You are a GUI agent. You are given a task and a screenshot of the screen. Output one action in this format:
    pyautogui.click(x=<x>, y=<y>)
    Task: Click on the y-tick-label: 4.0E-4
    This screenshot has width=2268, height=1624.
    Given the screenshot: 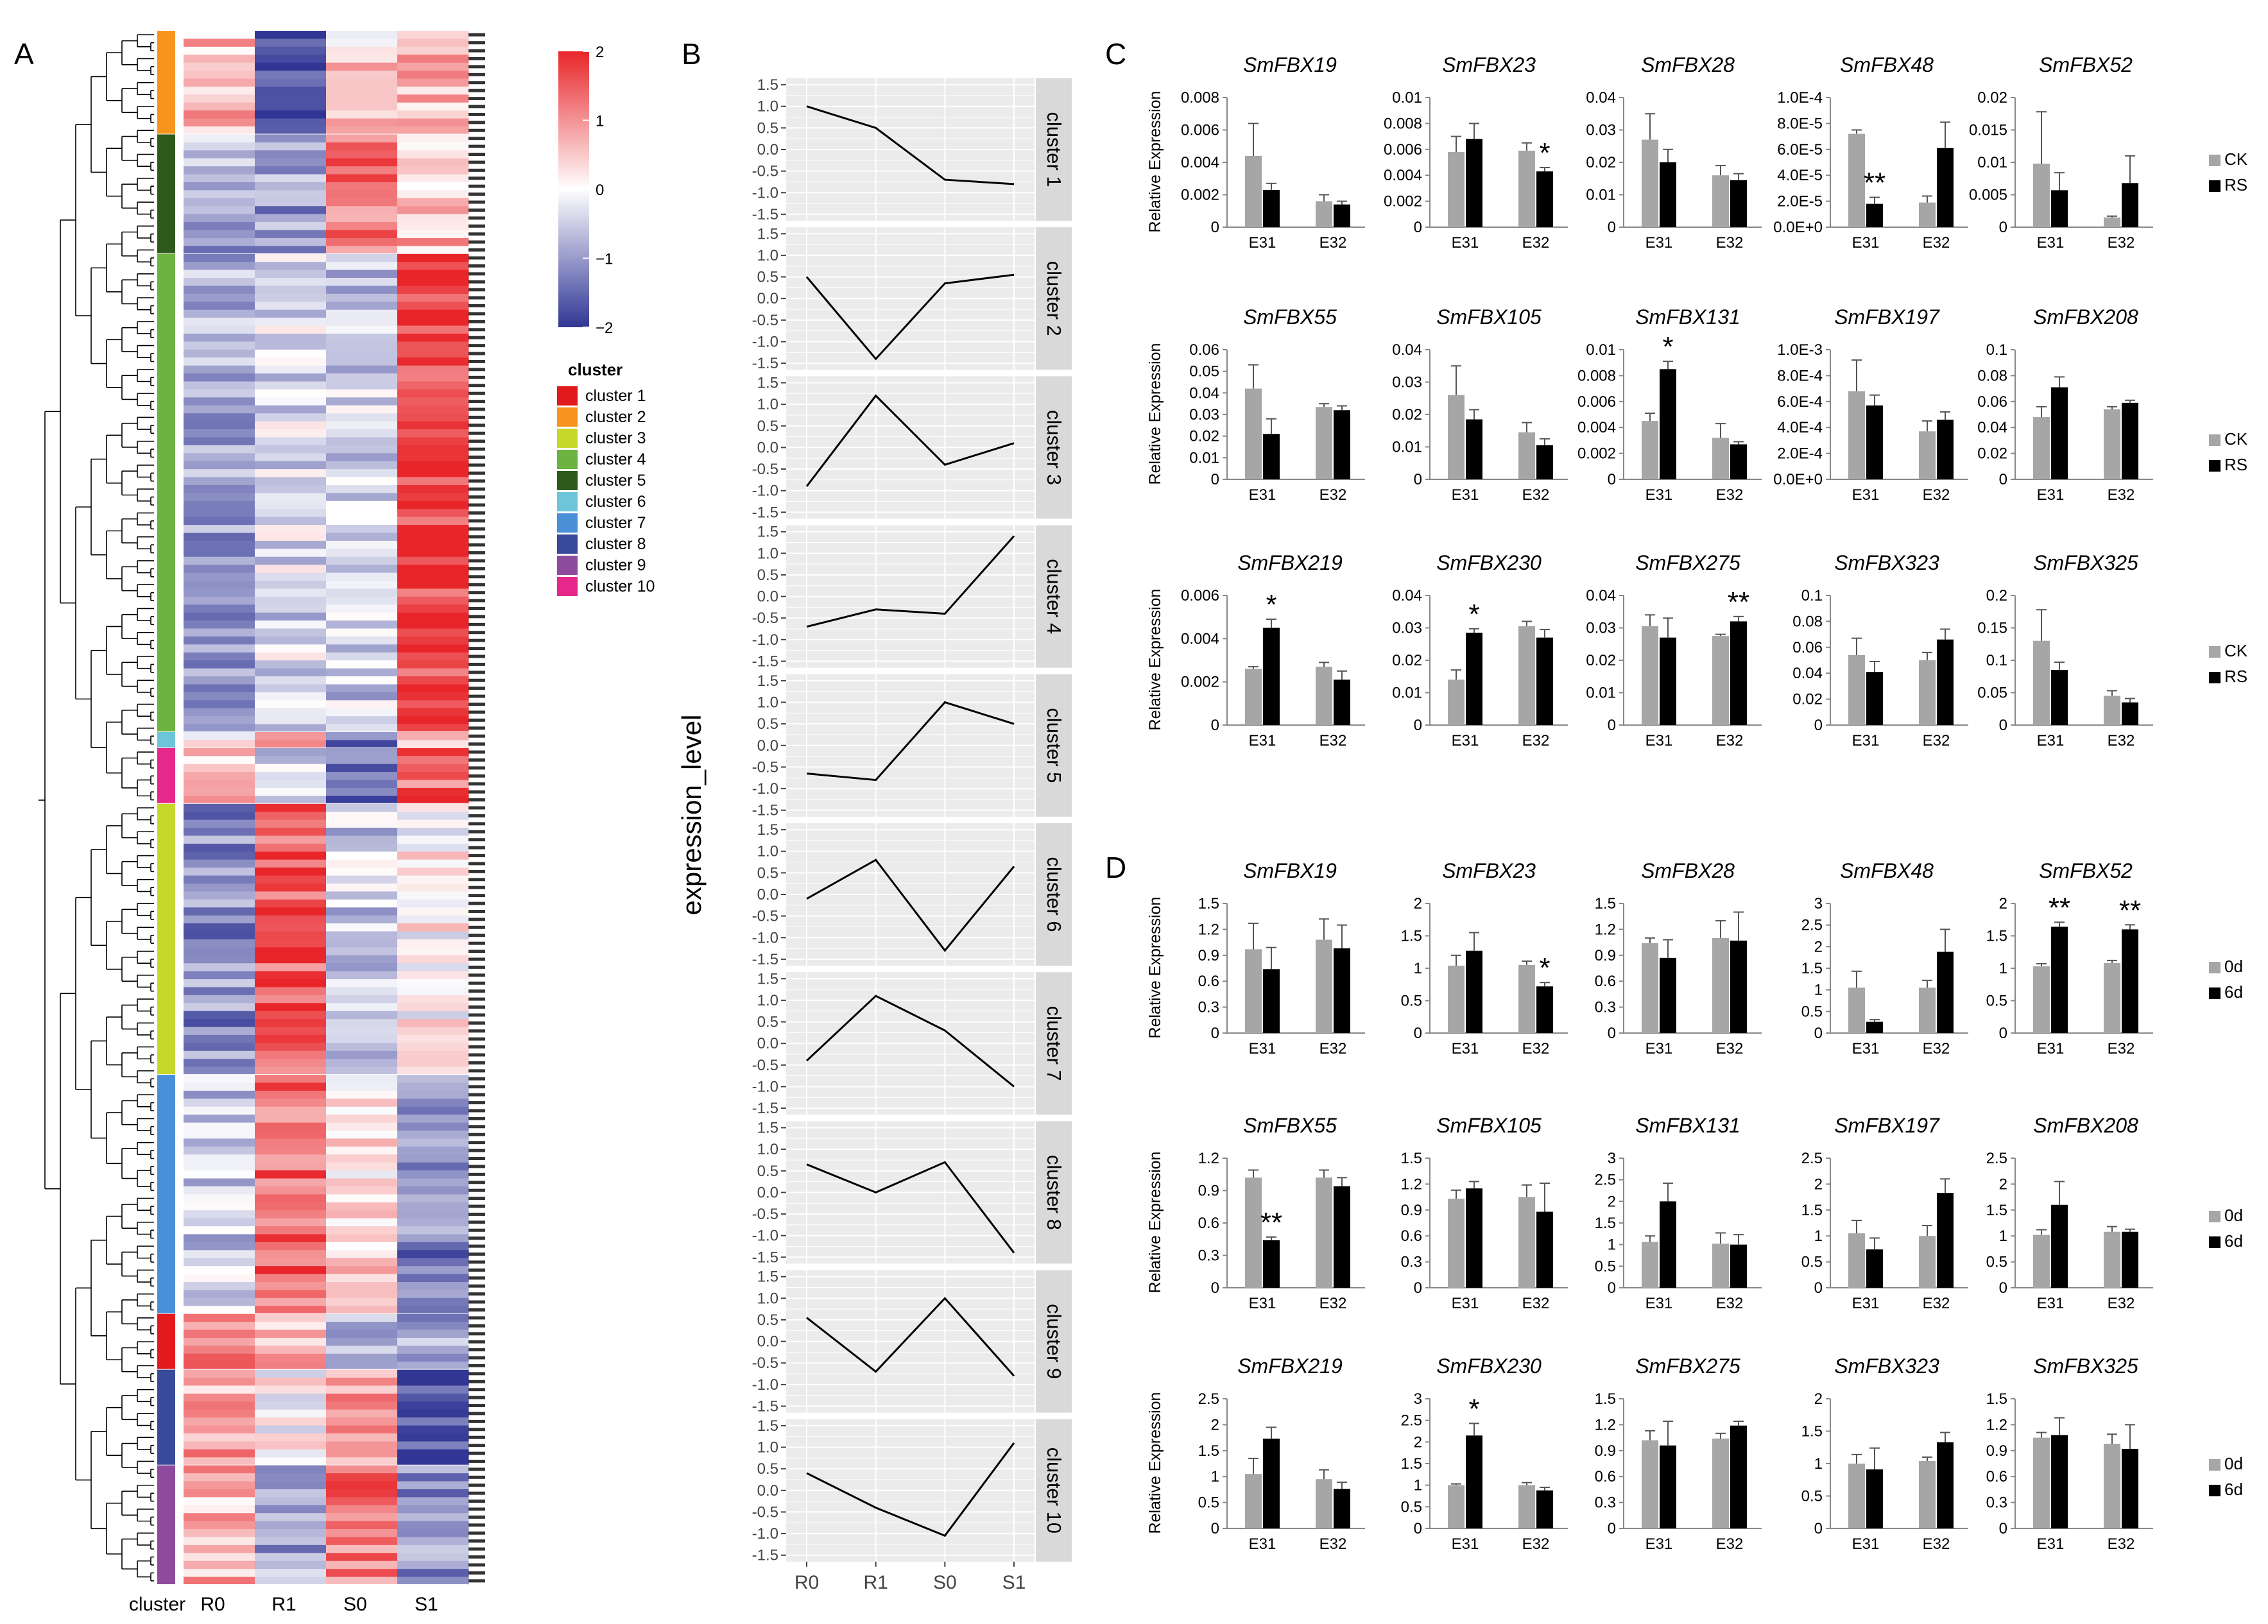 What is the action you would take?
    pyautogui.click(x=1800, y=427)
    